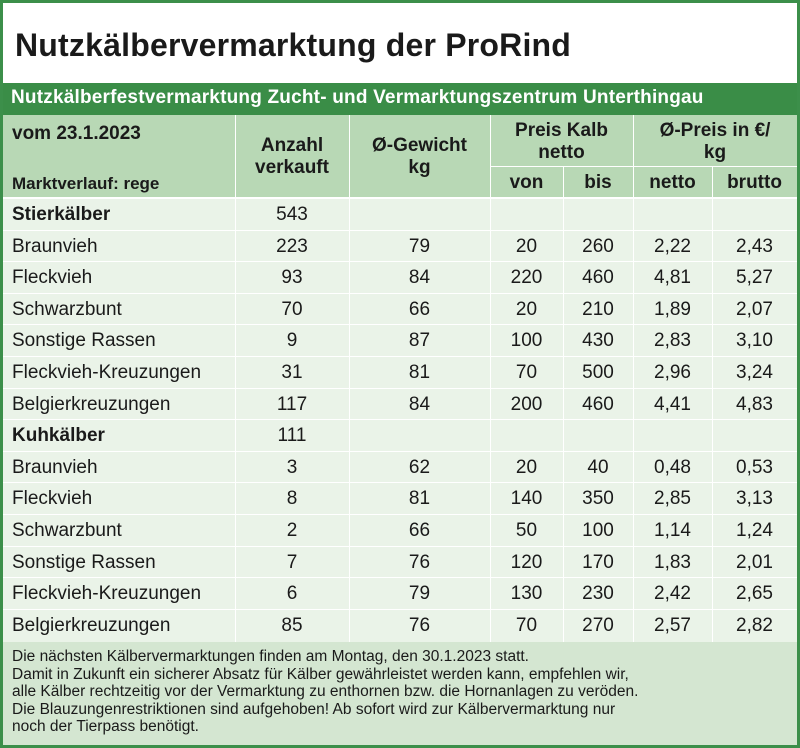 This screenshot has height=748, width=800. I want to click on cell-net: 2,57, so click(672, 625).